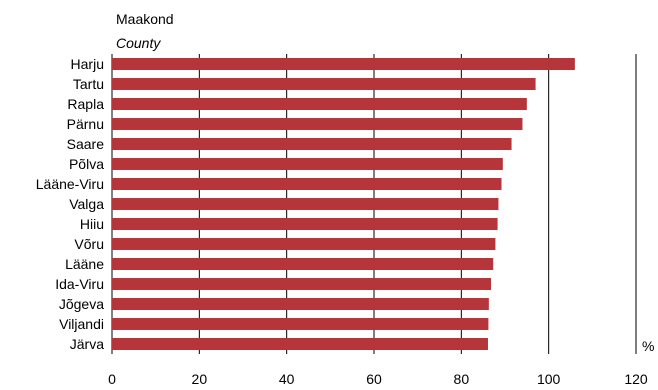 Image resolution: width=658 pixels, height=390 pixels. What do you see at coordinates (138, 43) in the screenshot?
I see `chart-subtitle: County` at bounding box center [138, 43].